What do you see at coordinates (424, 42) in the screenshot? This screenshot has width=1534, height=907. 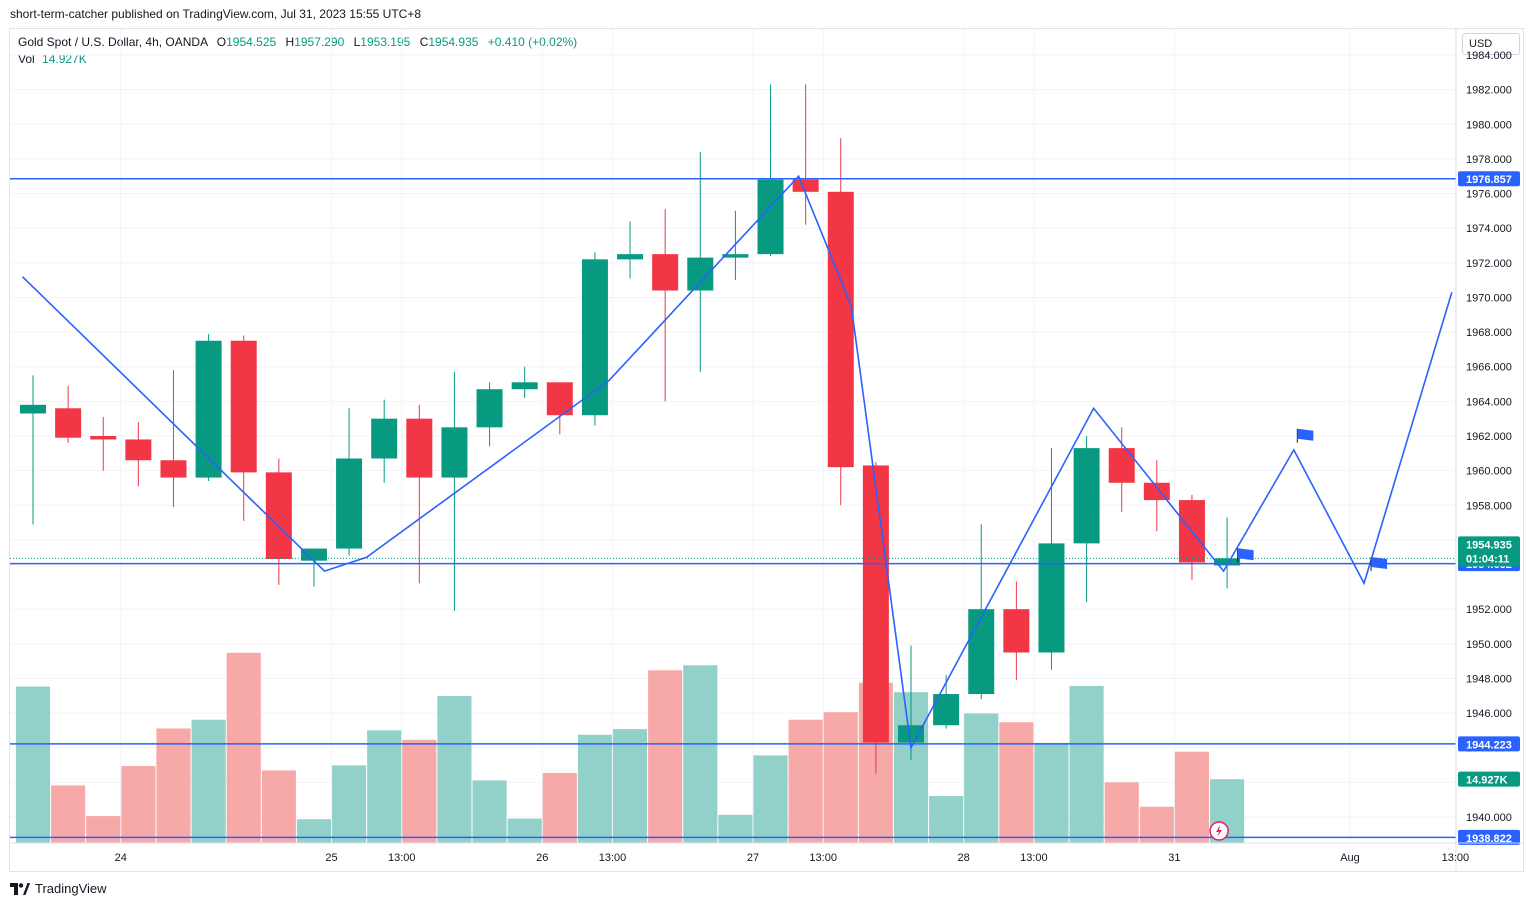 I see `close-label: C` at bounding box center [424, 42].